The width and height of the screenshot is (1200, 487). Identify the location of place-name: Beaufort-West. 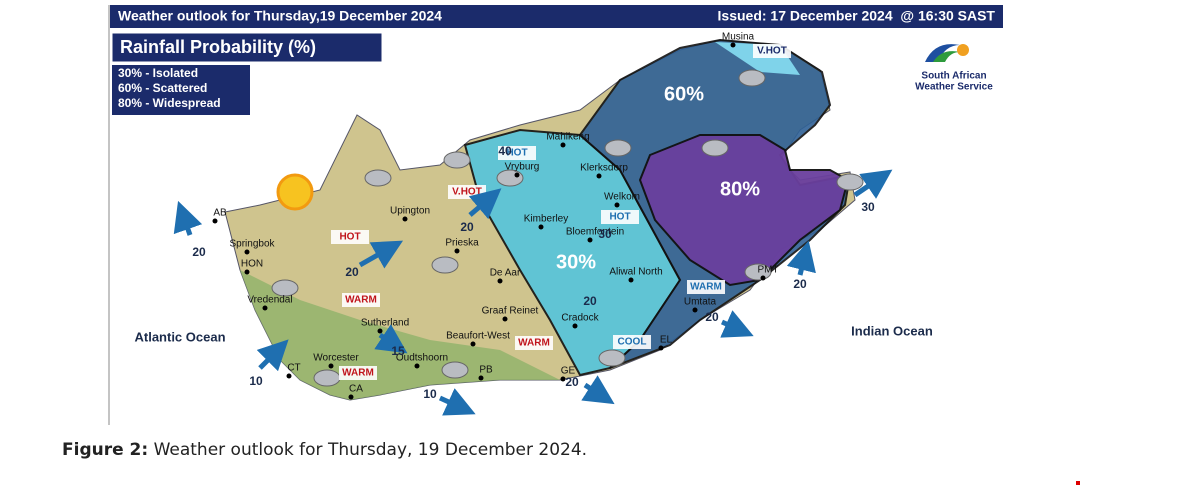
(478, 336).